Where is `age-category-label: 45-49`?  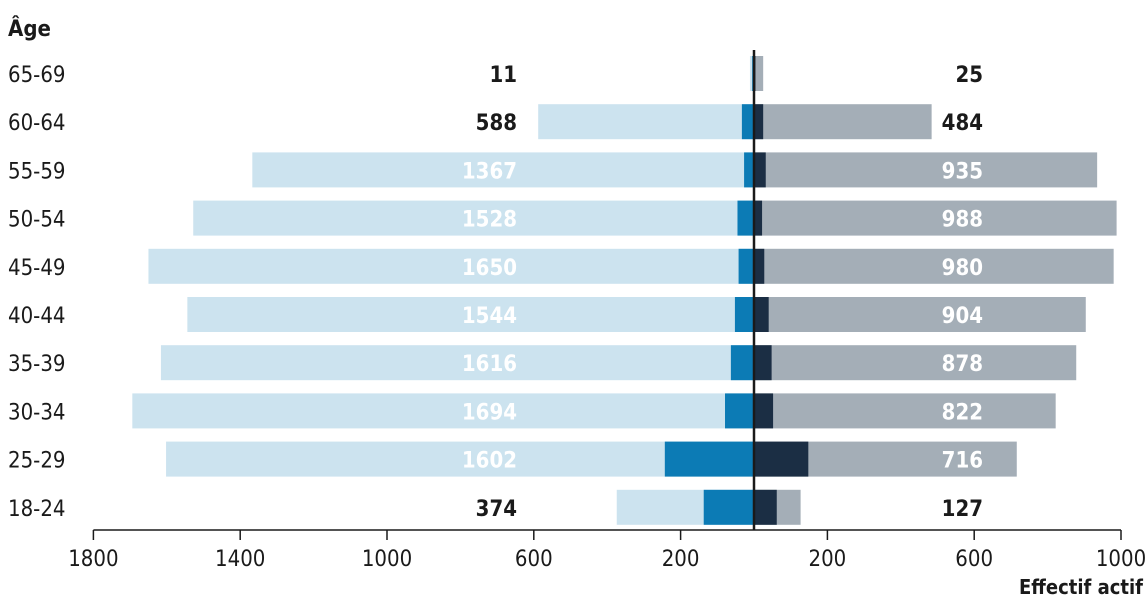
age-category-label: 45-49 is located at coordinates (37, 268).